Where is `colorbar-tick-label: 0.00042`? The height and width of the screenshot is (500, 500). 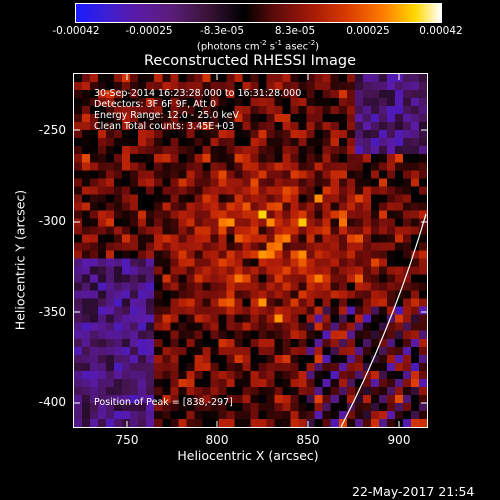 colorbar-tick-label: 0.00042 is located at coordinates (441, 31).